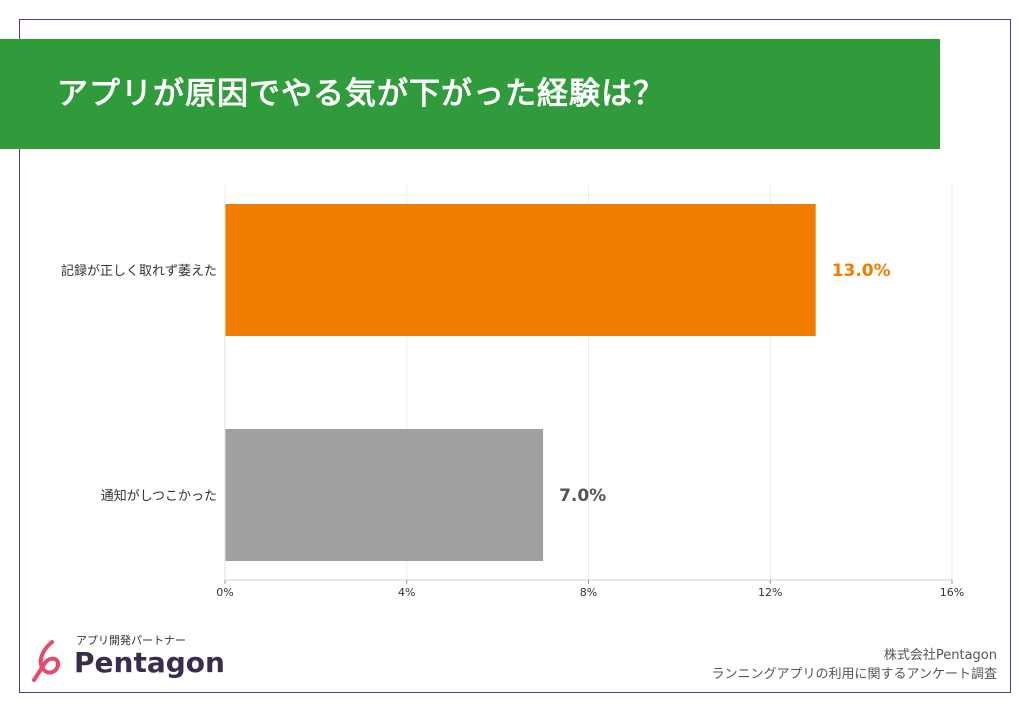  I want to click on value-label-1: 7.0%, so click(582, 496).